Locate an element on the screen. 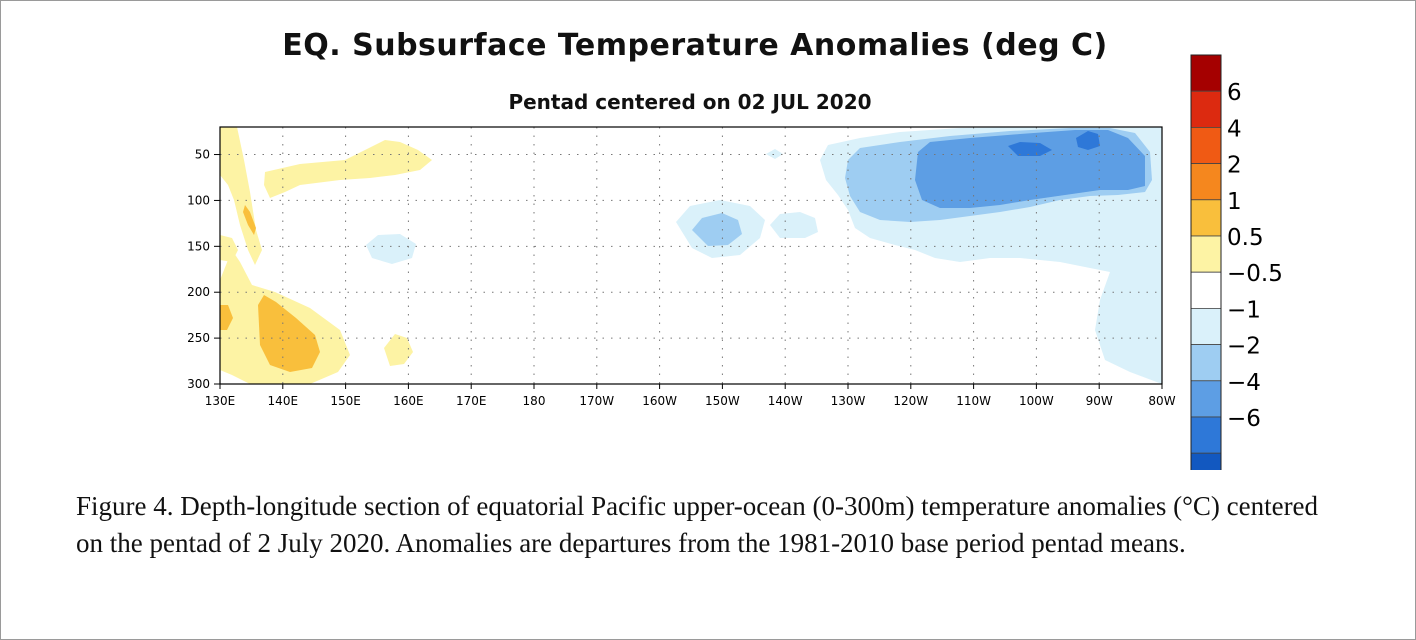  y-tick-label: 100 is located at coordinates (198, 200).